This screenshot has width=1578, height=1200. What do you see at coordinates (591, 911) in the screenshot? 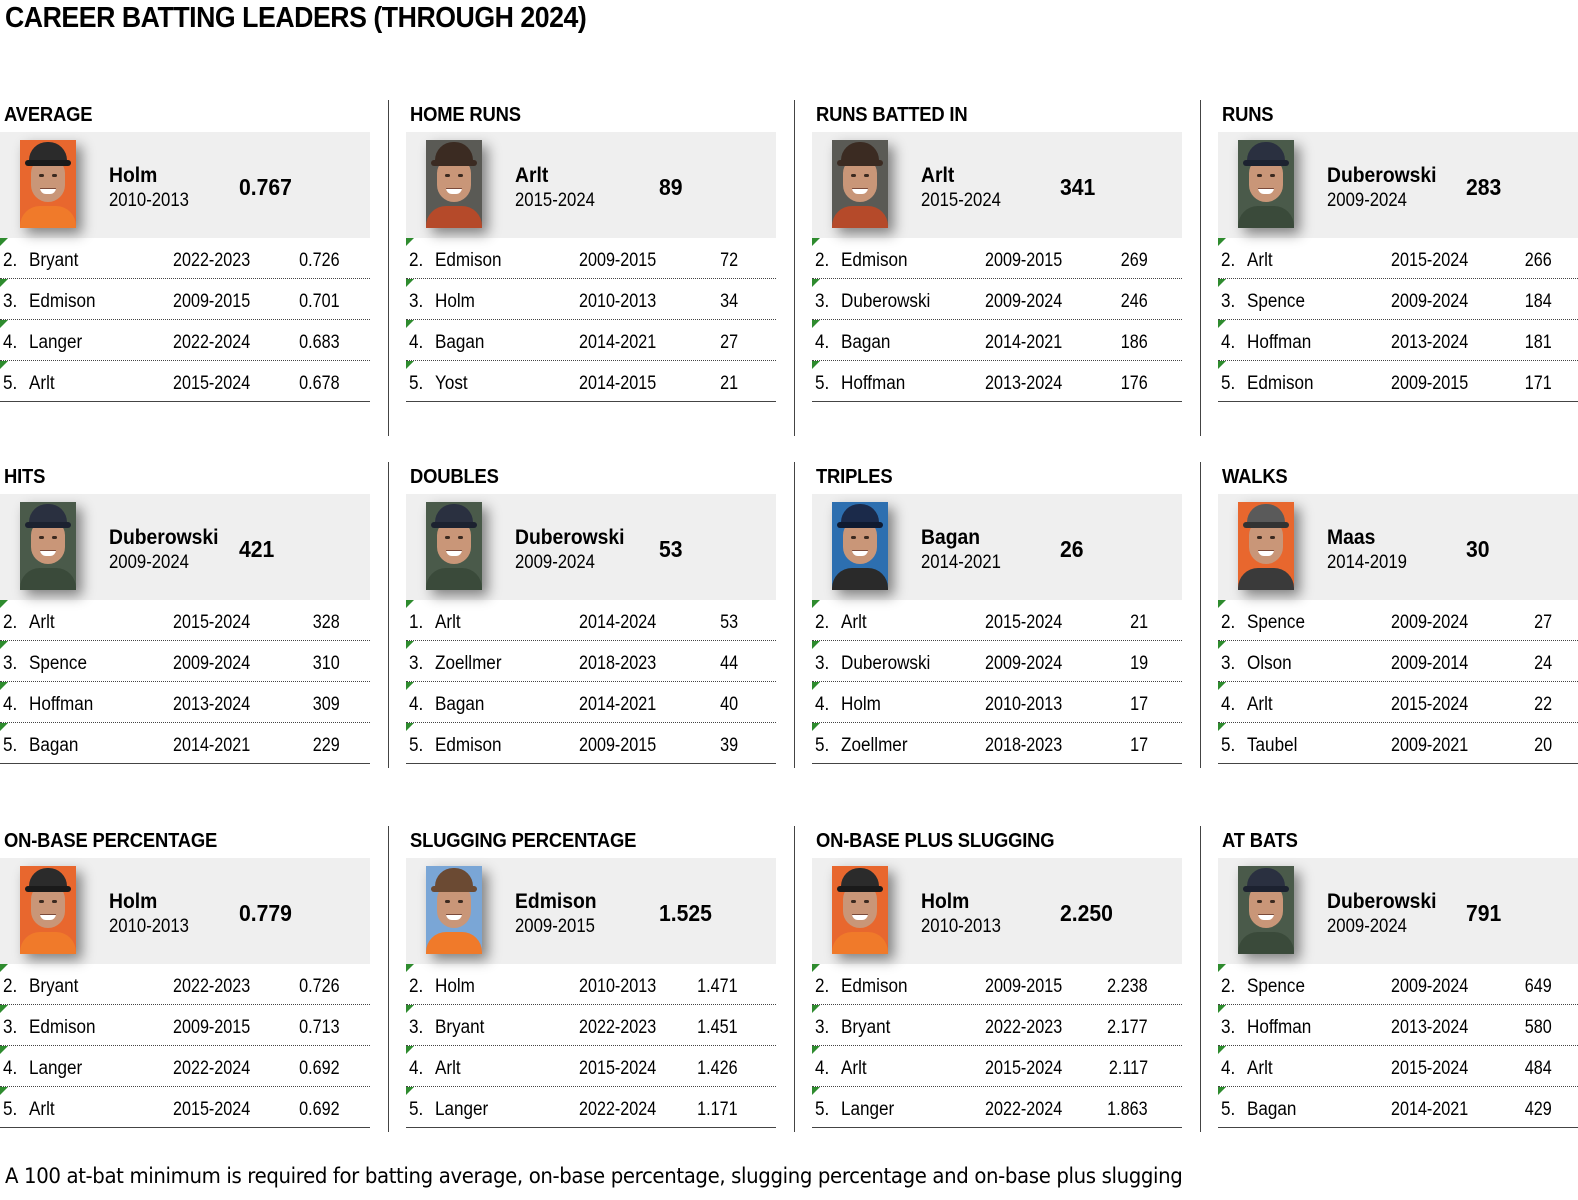
I see `leader-card: Edmison 2009-2015 1.525` at bounding box center [591, 911].